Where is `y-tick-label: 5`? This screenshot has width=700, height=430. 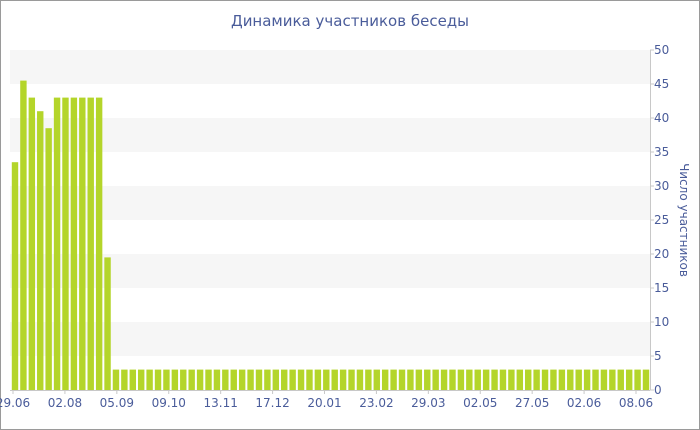
y-tick-label: 5 is located at coordinates (658, 356).